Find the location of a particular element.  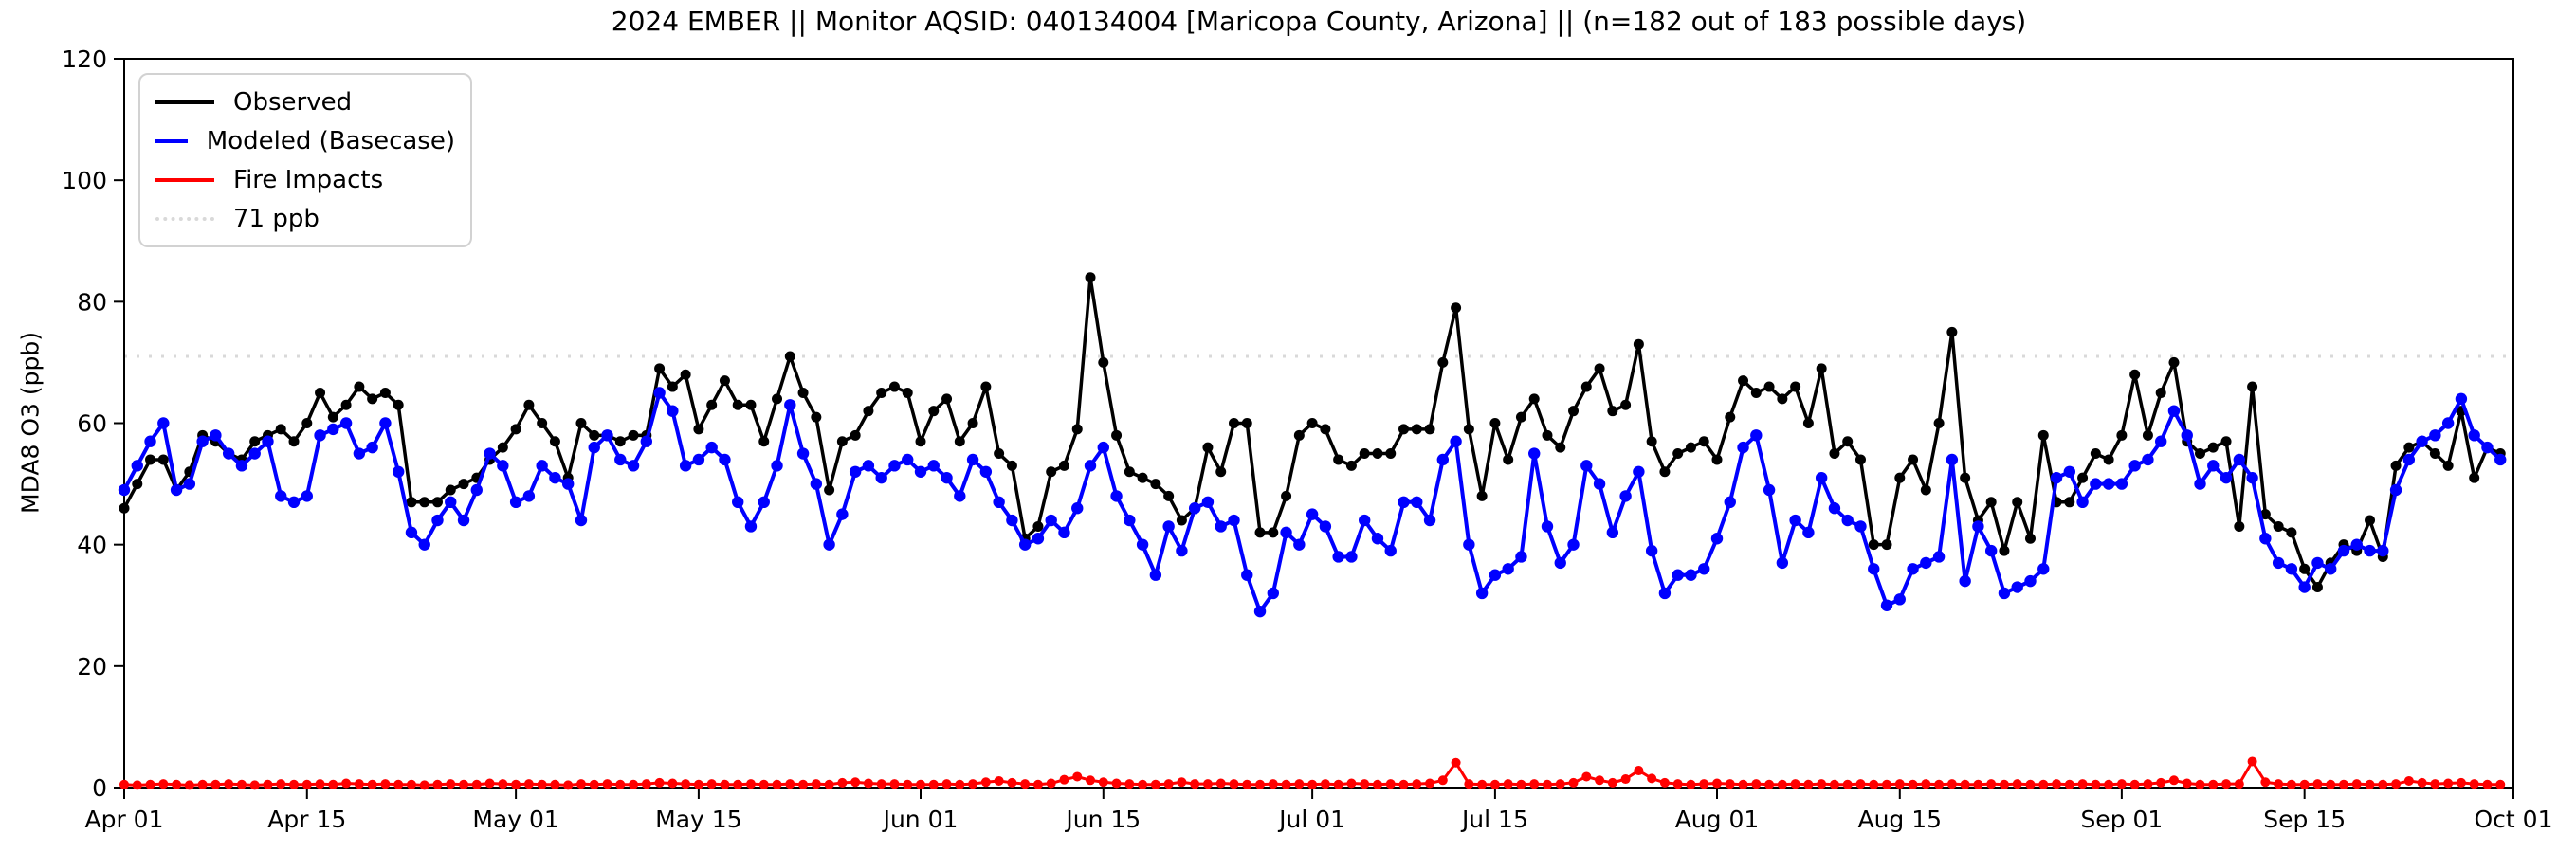

legend-item-threshold: 71 ppb is located at coordinates (305, 218).